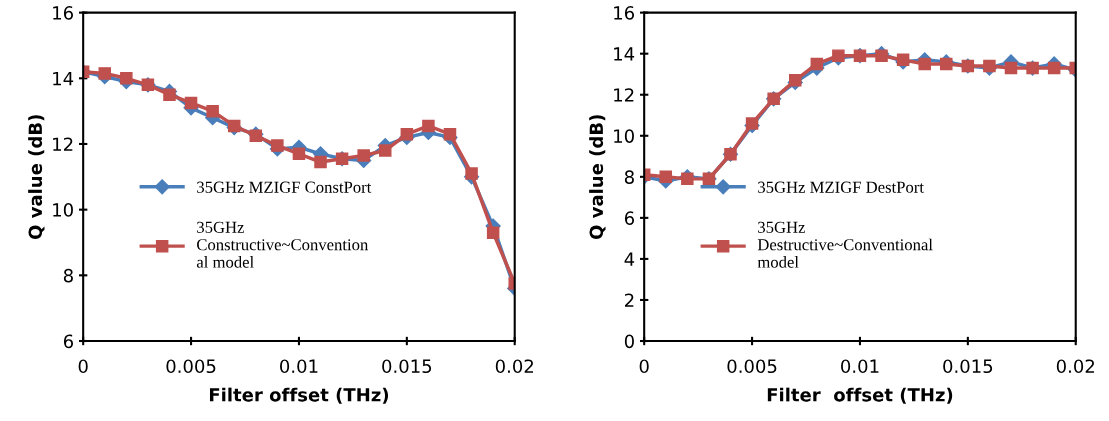  What do you see at coordinates (629, 341) in the screenshot?
I see `y-tick-label: 0` at bounding box center [629, 341].